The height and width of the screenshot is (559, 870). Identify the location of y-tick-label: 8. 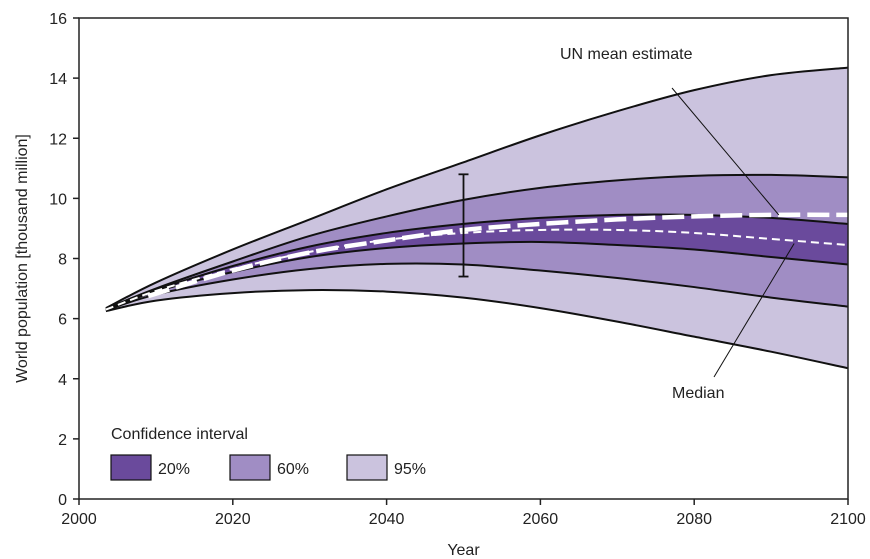
(62, 260).